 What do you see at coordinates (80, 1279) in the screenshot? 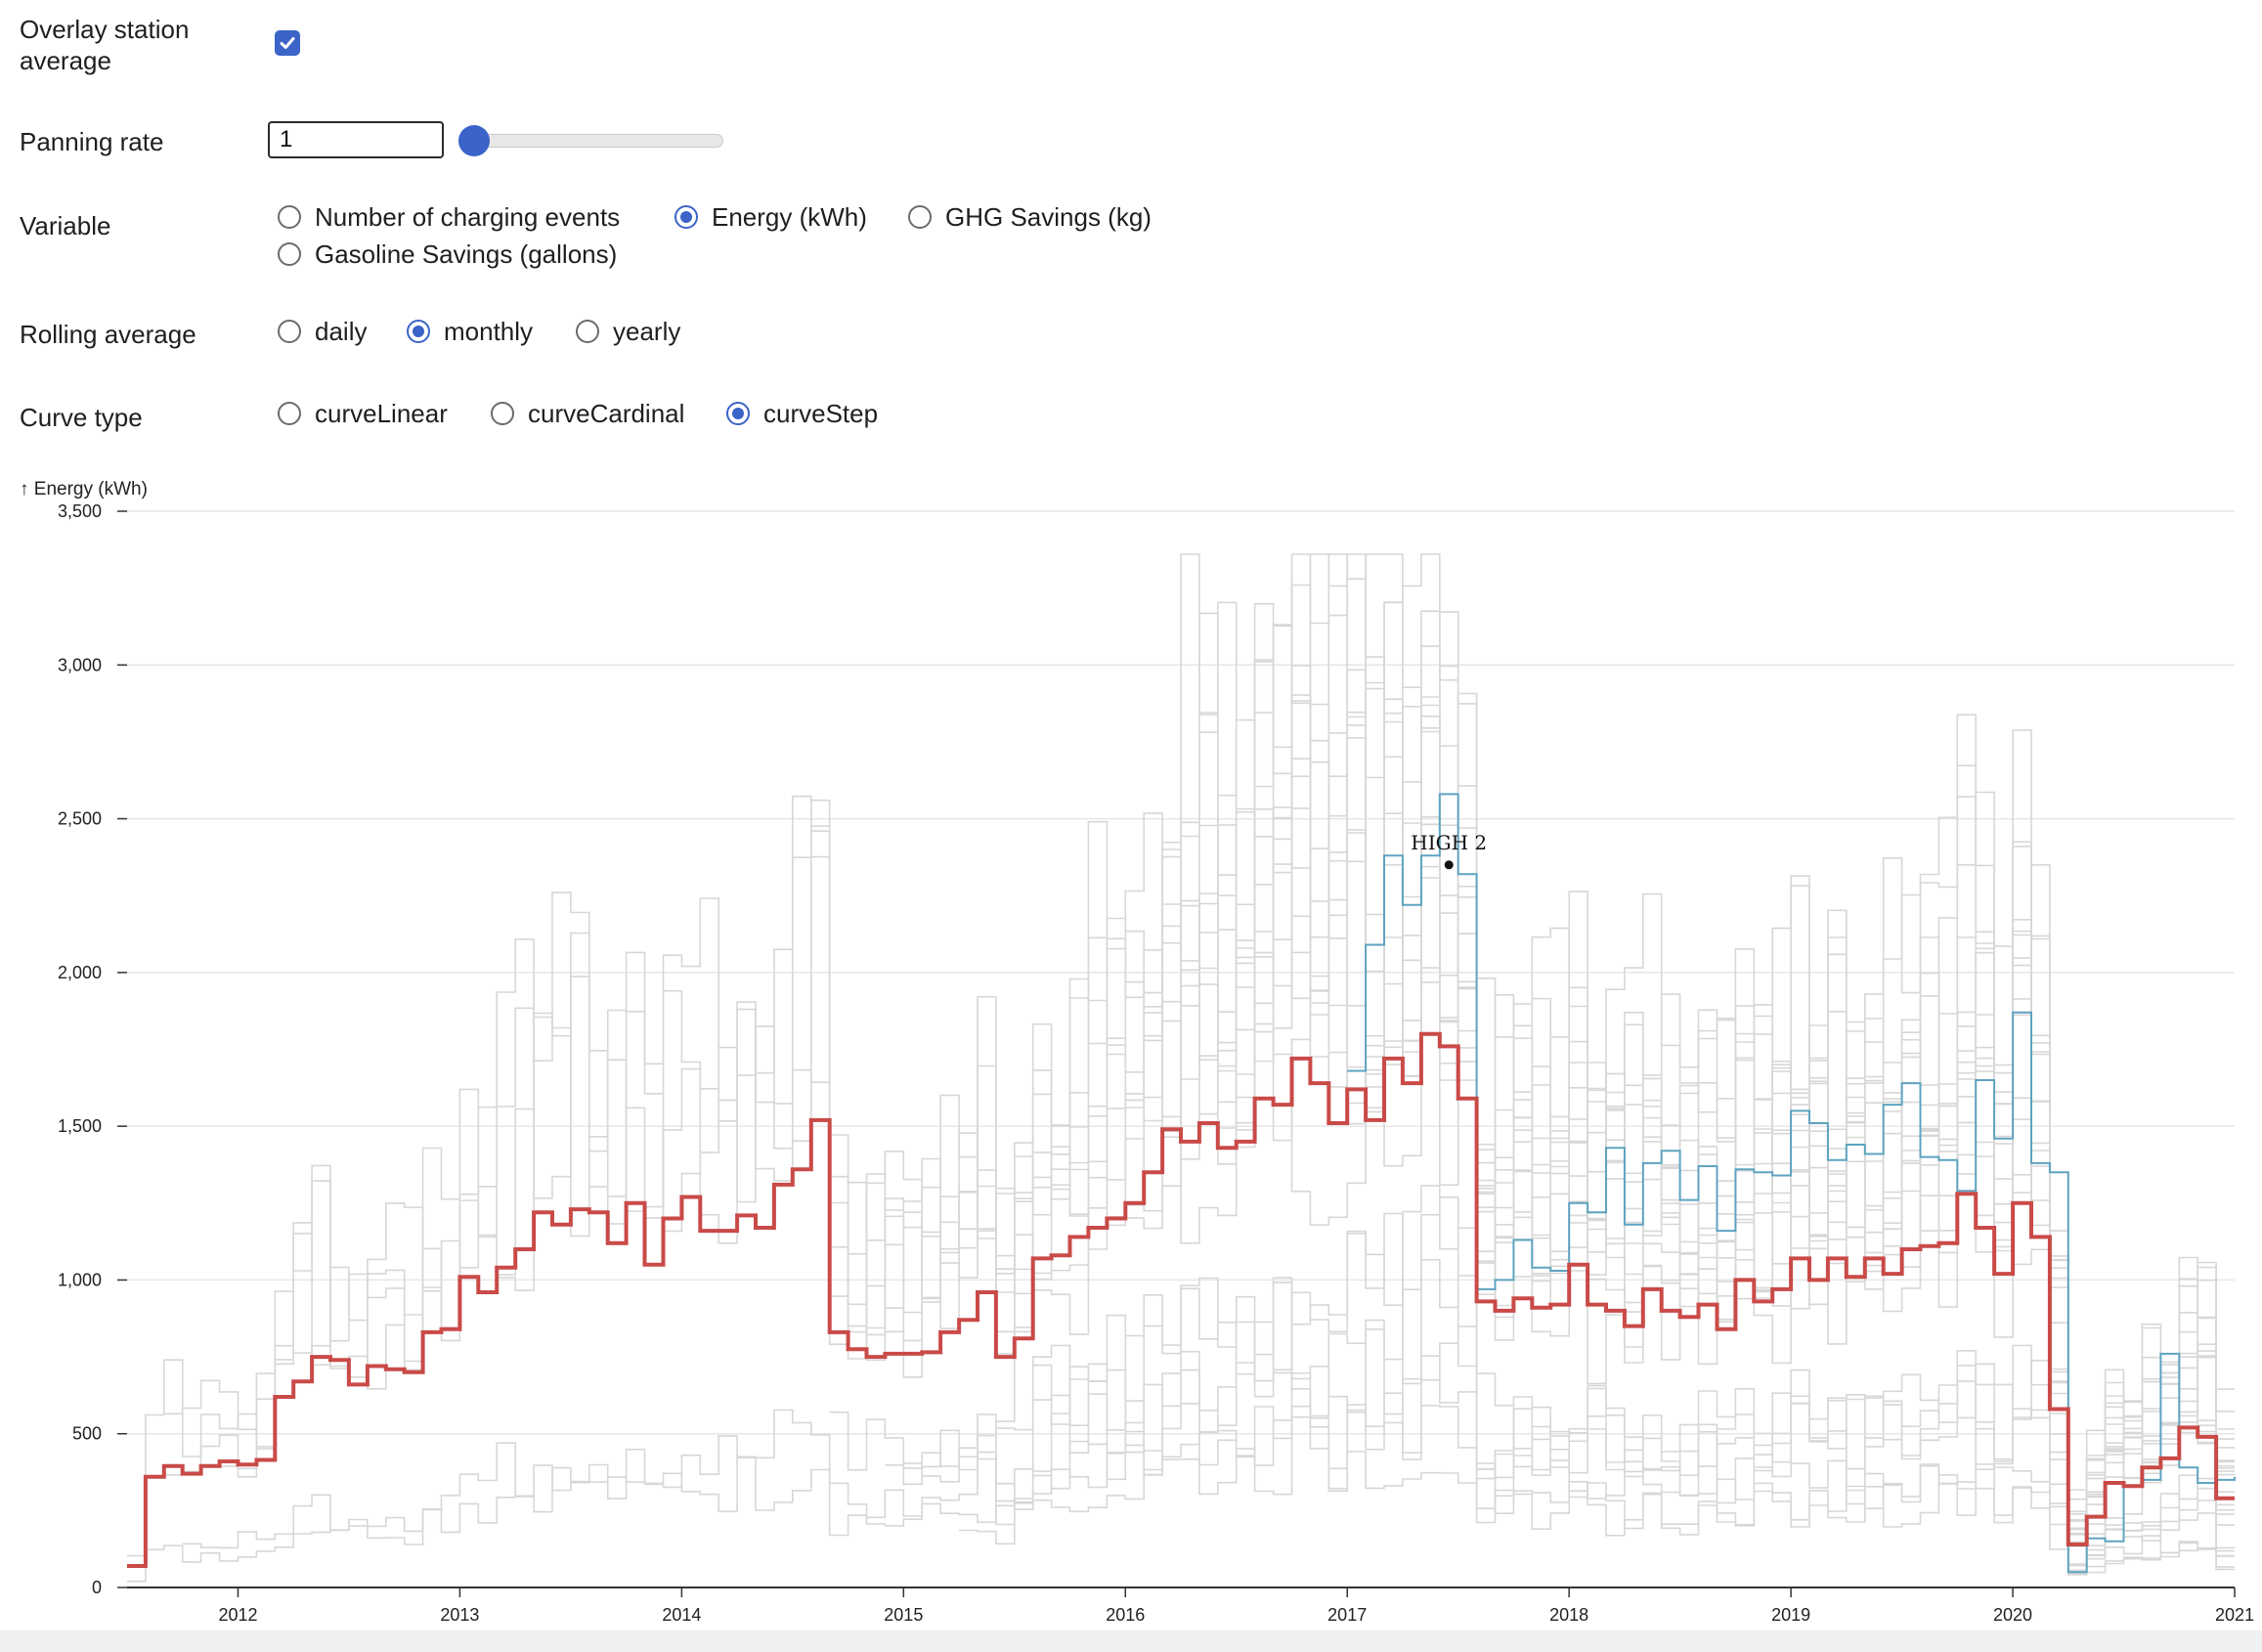
I see `y-tick-label: 1,000` at bounding box center [80, 1279].